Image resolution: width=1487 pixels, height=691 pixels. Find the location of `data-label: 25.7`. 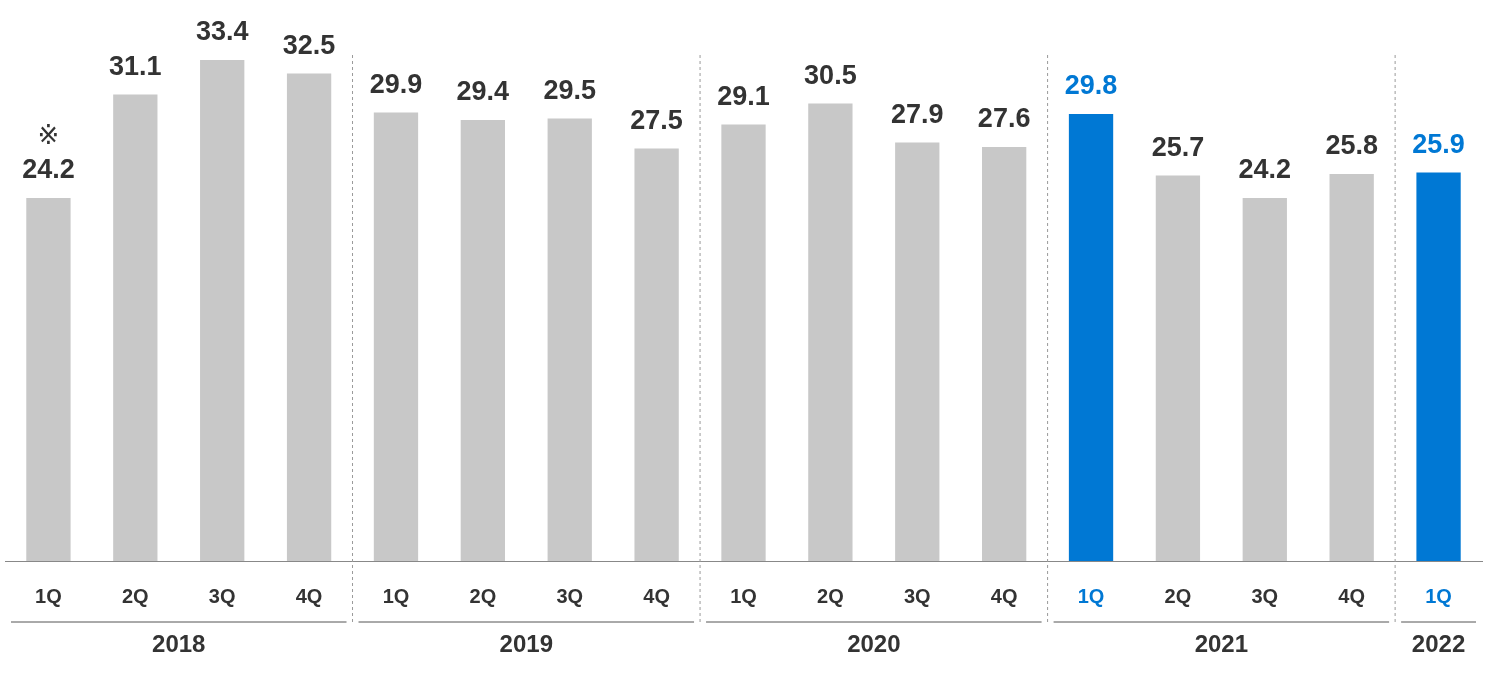

data-label: 25.7 is located at coordinates (1178, 146).